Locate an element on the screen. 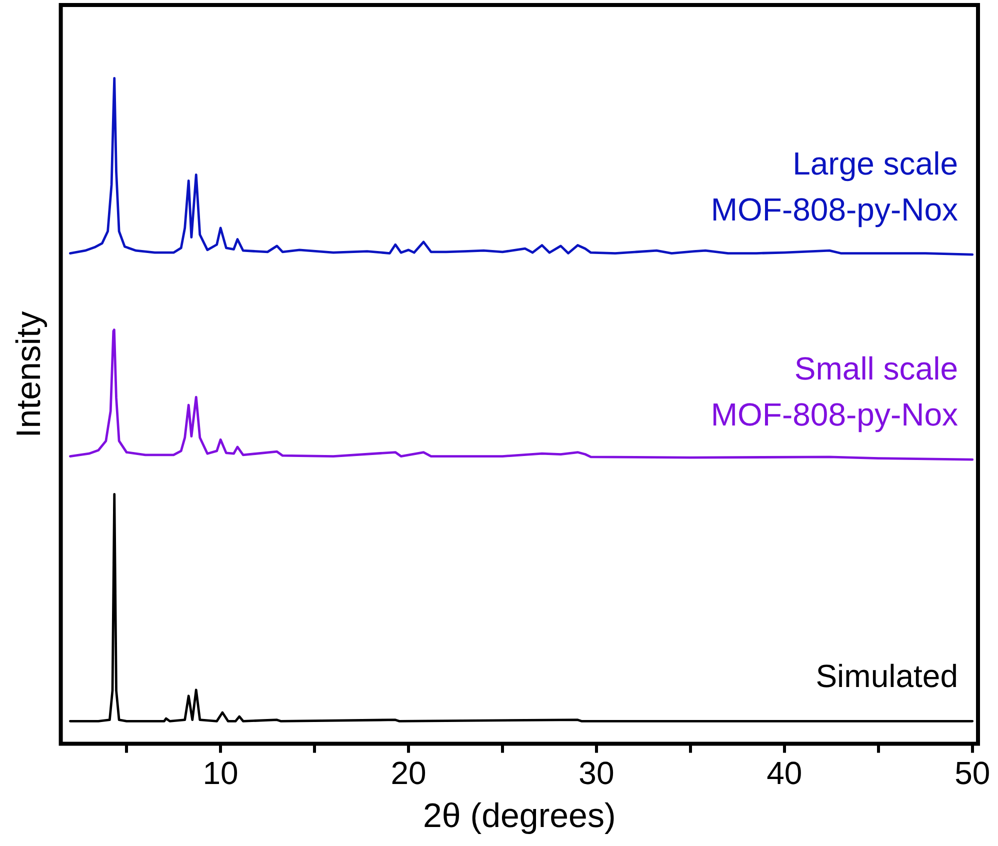 The width and height of the screenshot is (998, 846). x-tick-label: 10 is located at coordinates (220, 772).